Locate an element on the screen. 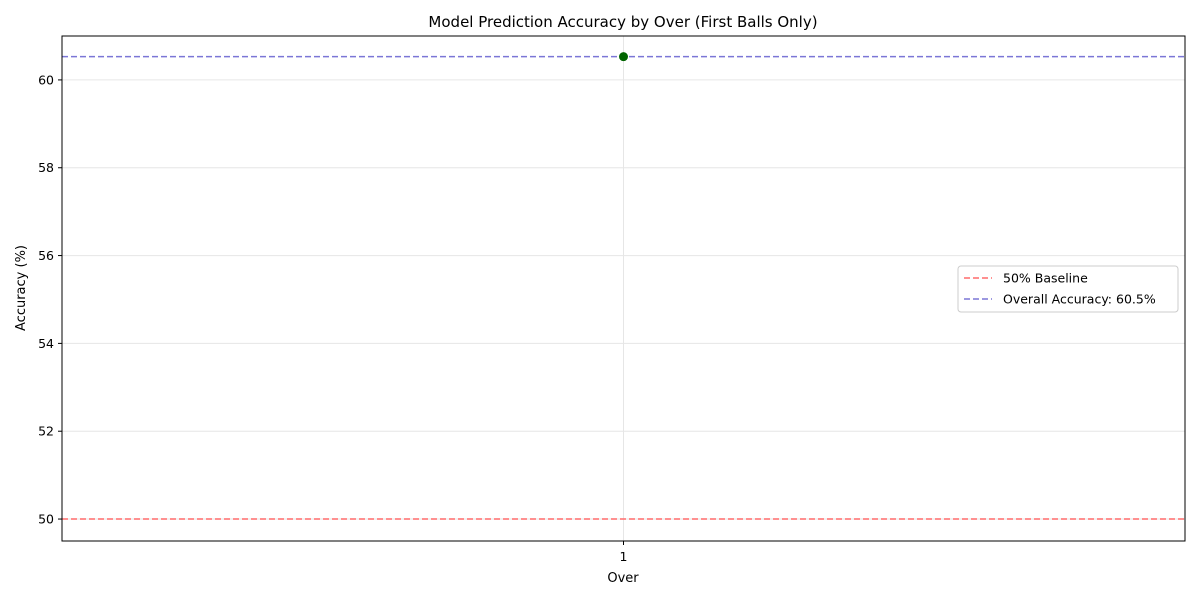  y-axis-label: Accuracy (%) is located at coordinates (21, 288).